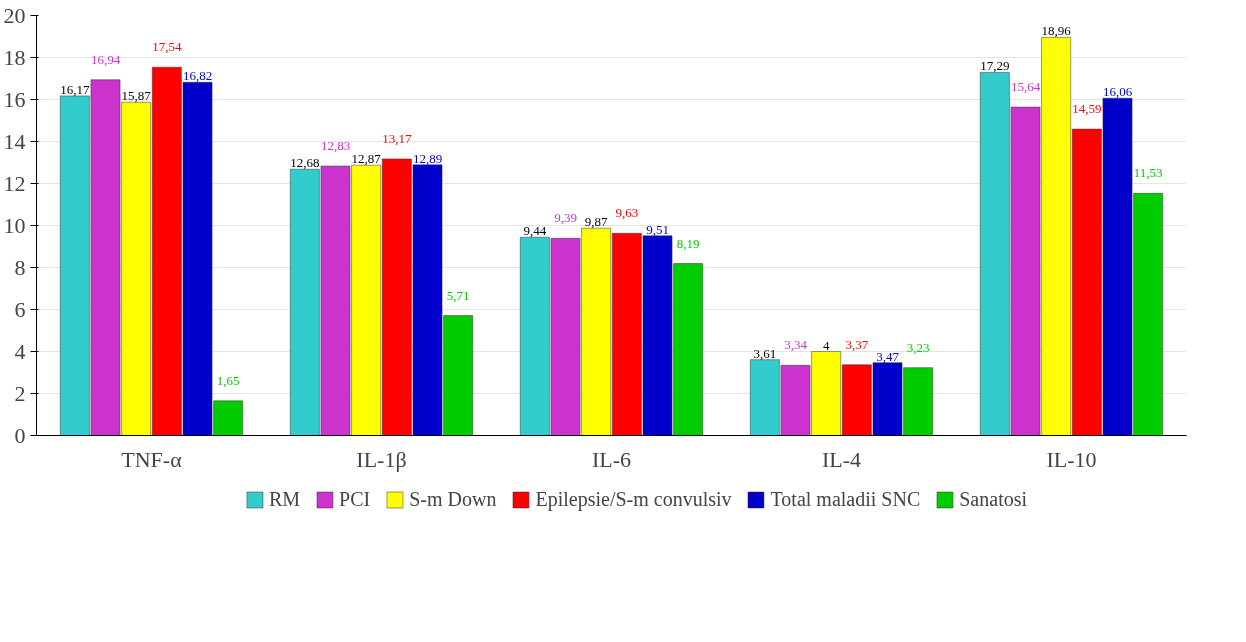 This screenshot has width=1246, height=642. I want to click on y-tick-label: 8, so click(20, 267).